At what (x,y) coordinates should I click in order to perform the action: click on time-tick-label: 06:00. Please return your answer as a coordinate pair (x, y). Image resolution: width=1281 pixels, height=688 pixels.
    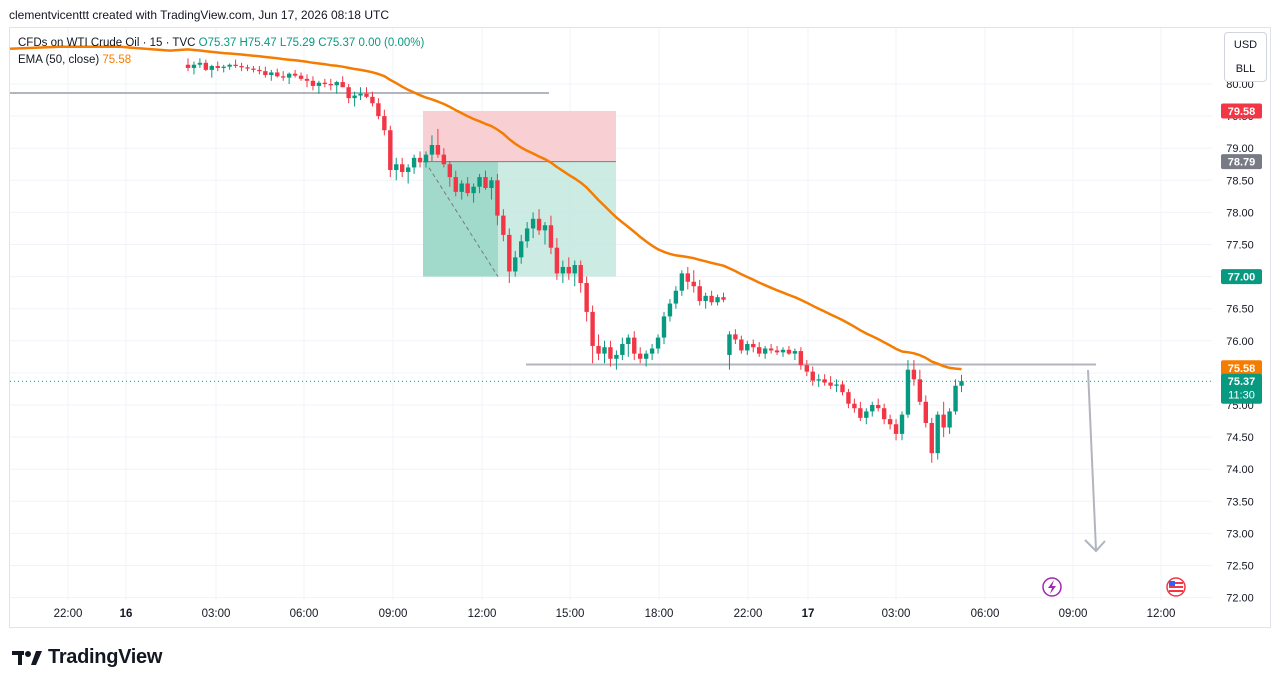
    Looking at the image, I should click on (985, 614).